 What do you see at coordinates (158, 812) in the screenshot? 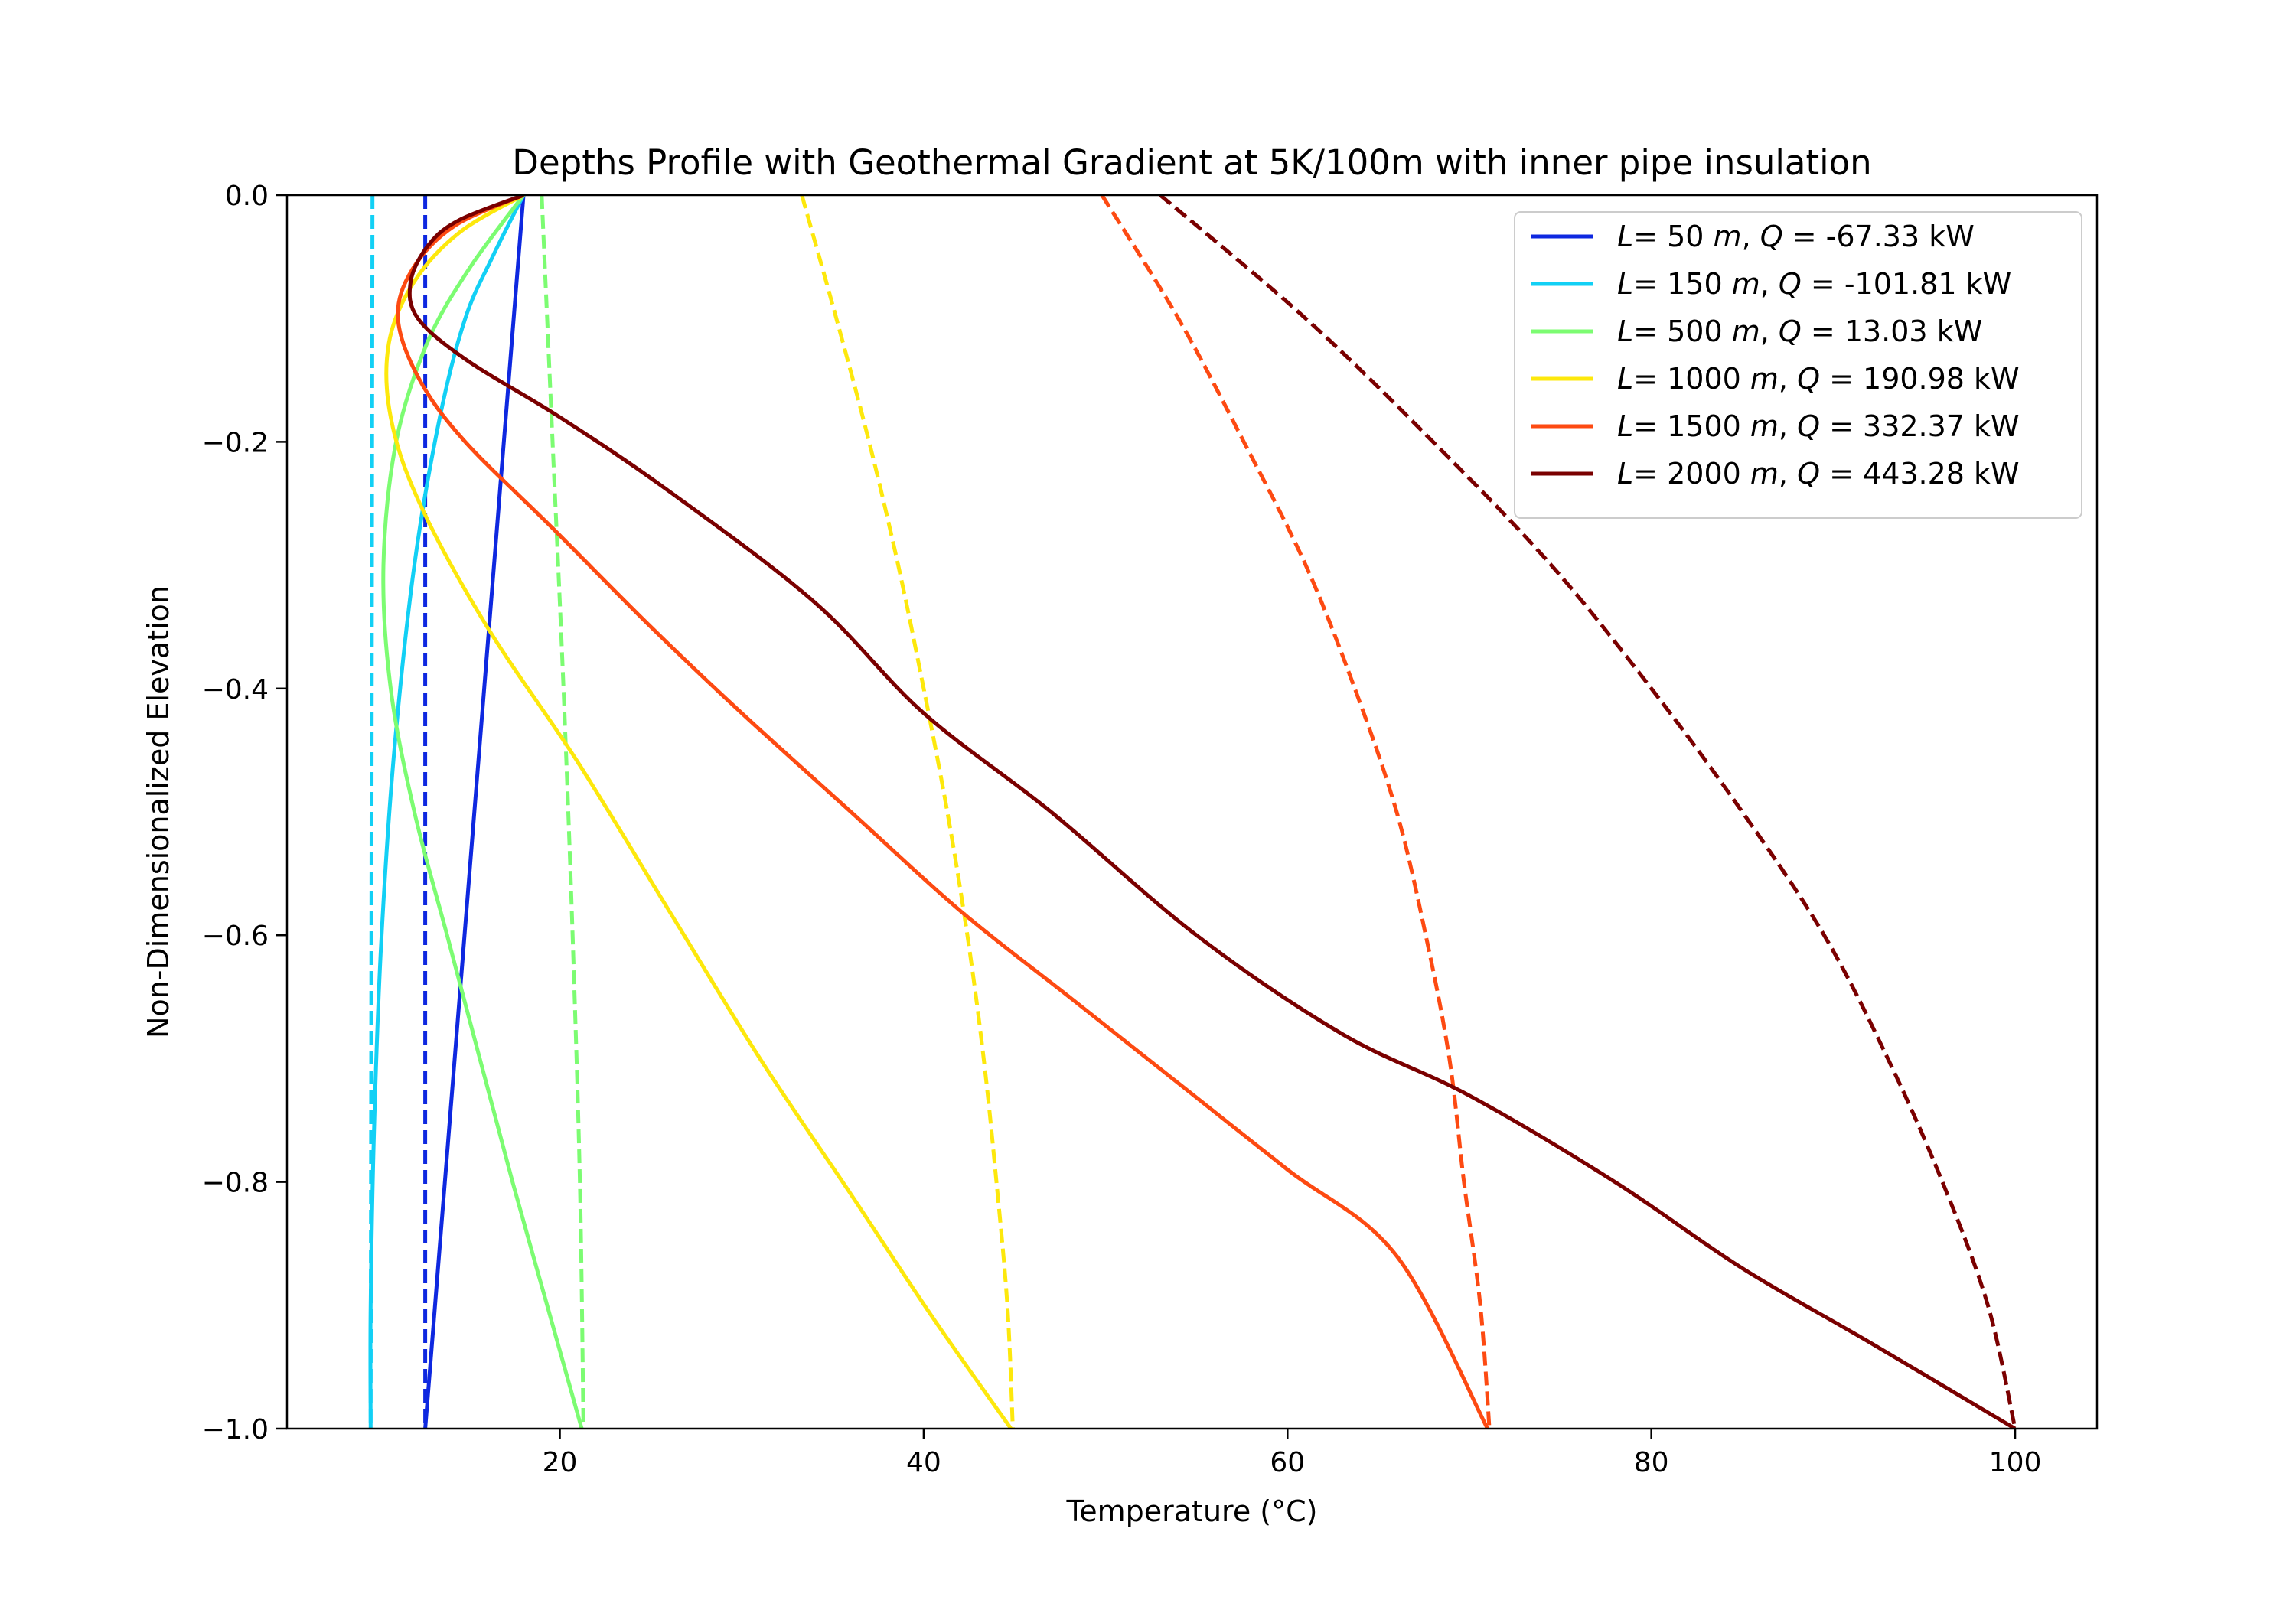
I see `y-axis-label: Non-Dimensionalized Elevation` at bounding box center [158, 812].